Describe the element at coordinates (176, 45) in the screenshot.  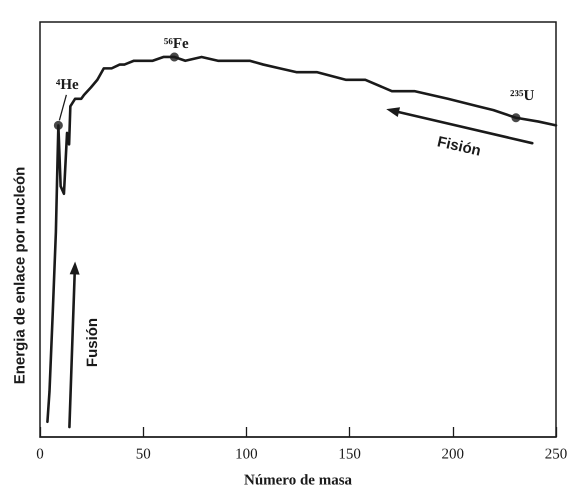
I see `annotation: ⁵⁶Fe` at that location.